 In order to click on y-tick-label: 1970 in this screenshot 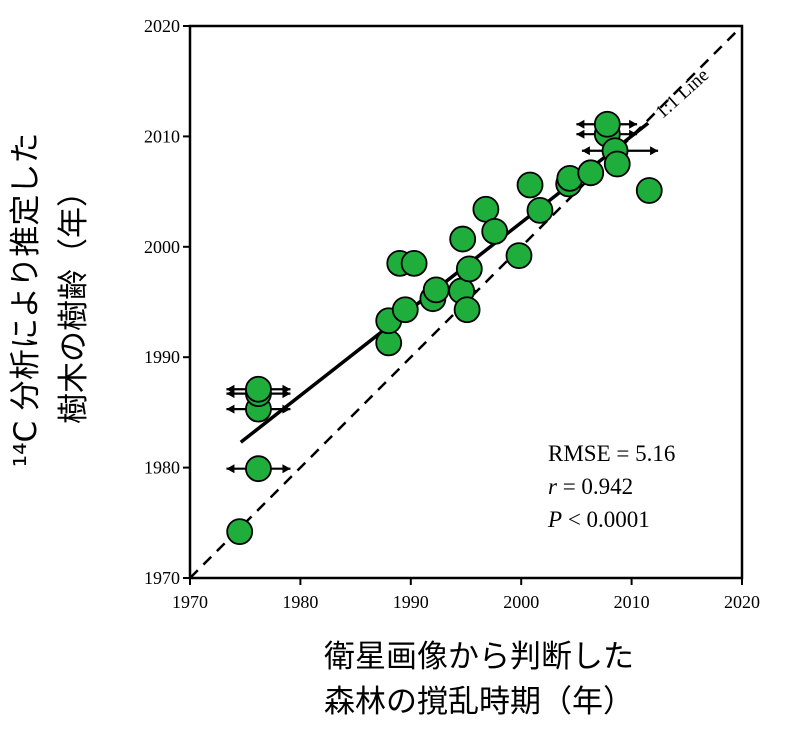, I will do `click(162, 578)`.